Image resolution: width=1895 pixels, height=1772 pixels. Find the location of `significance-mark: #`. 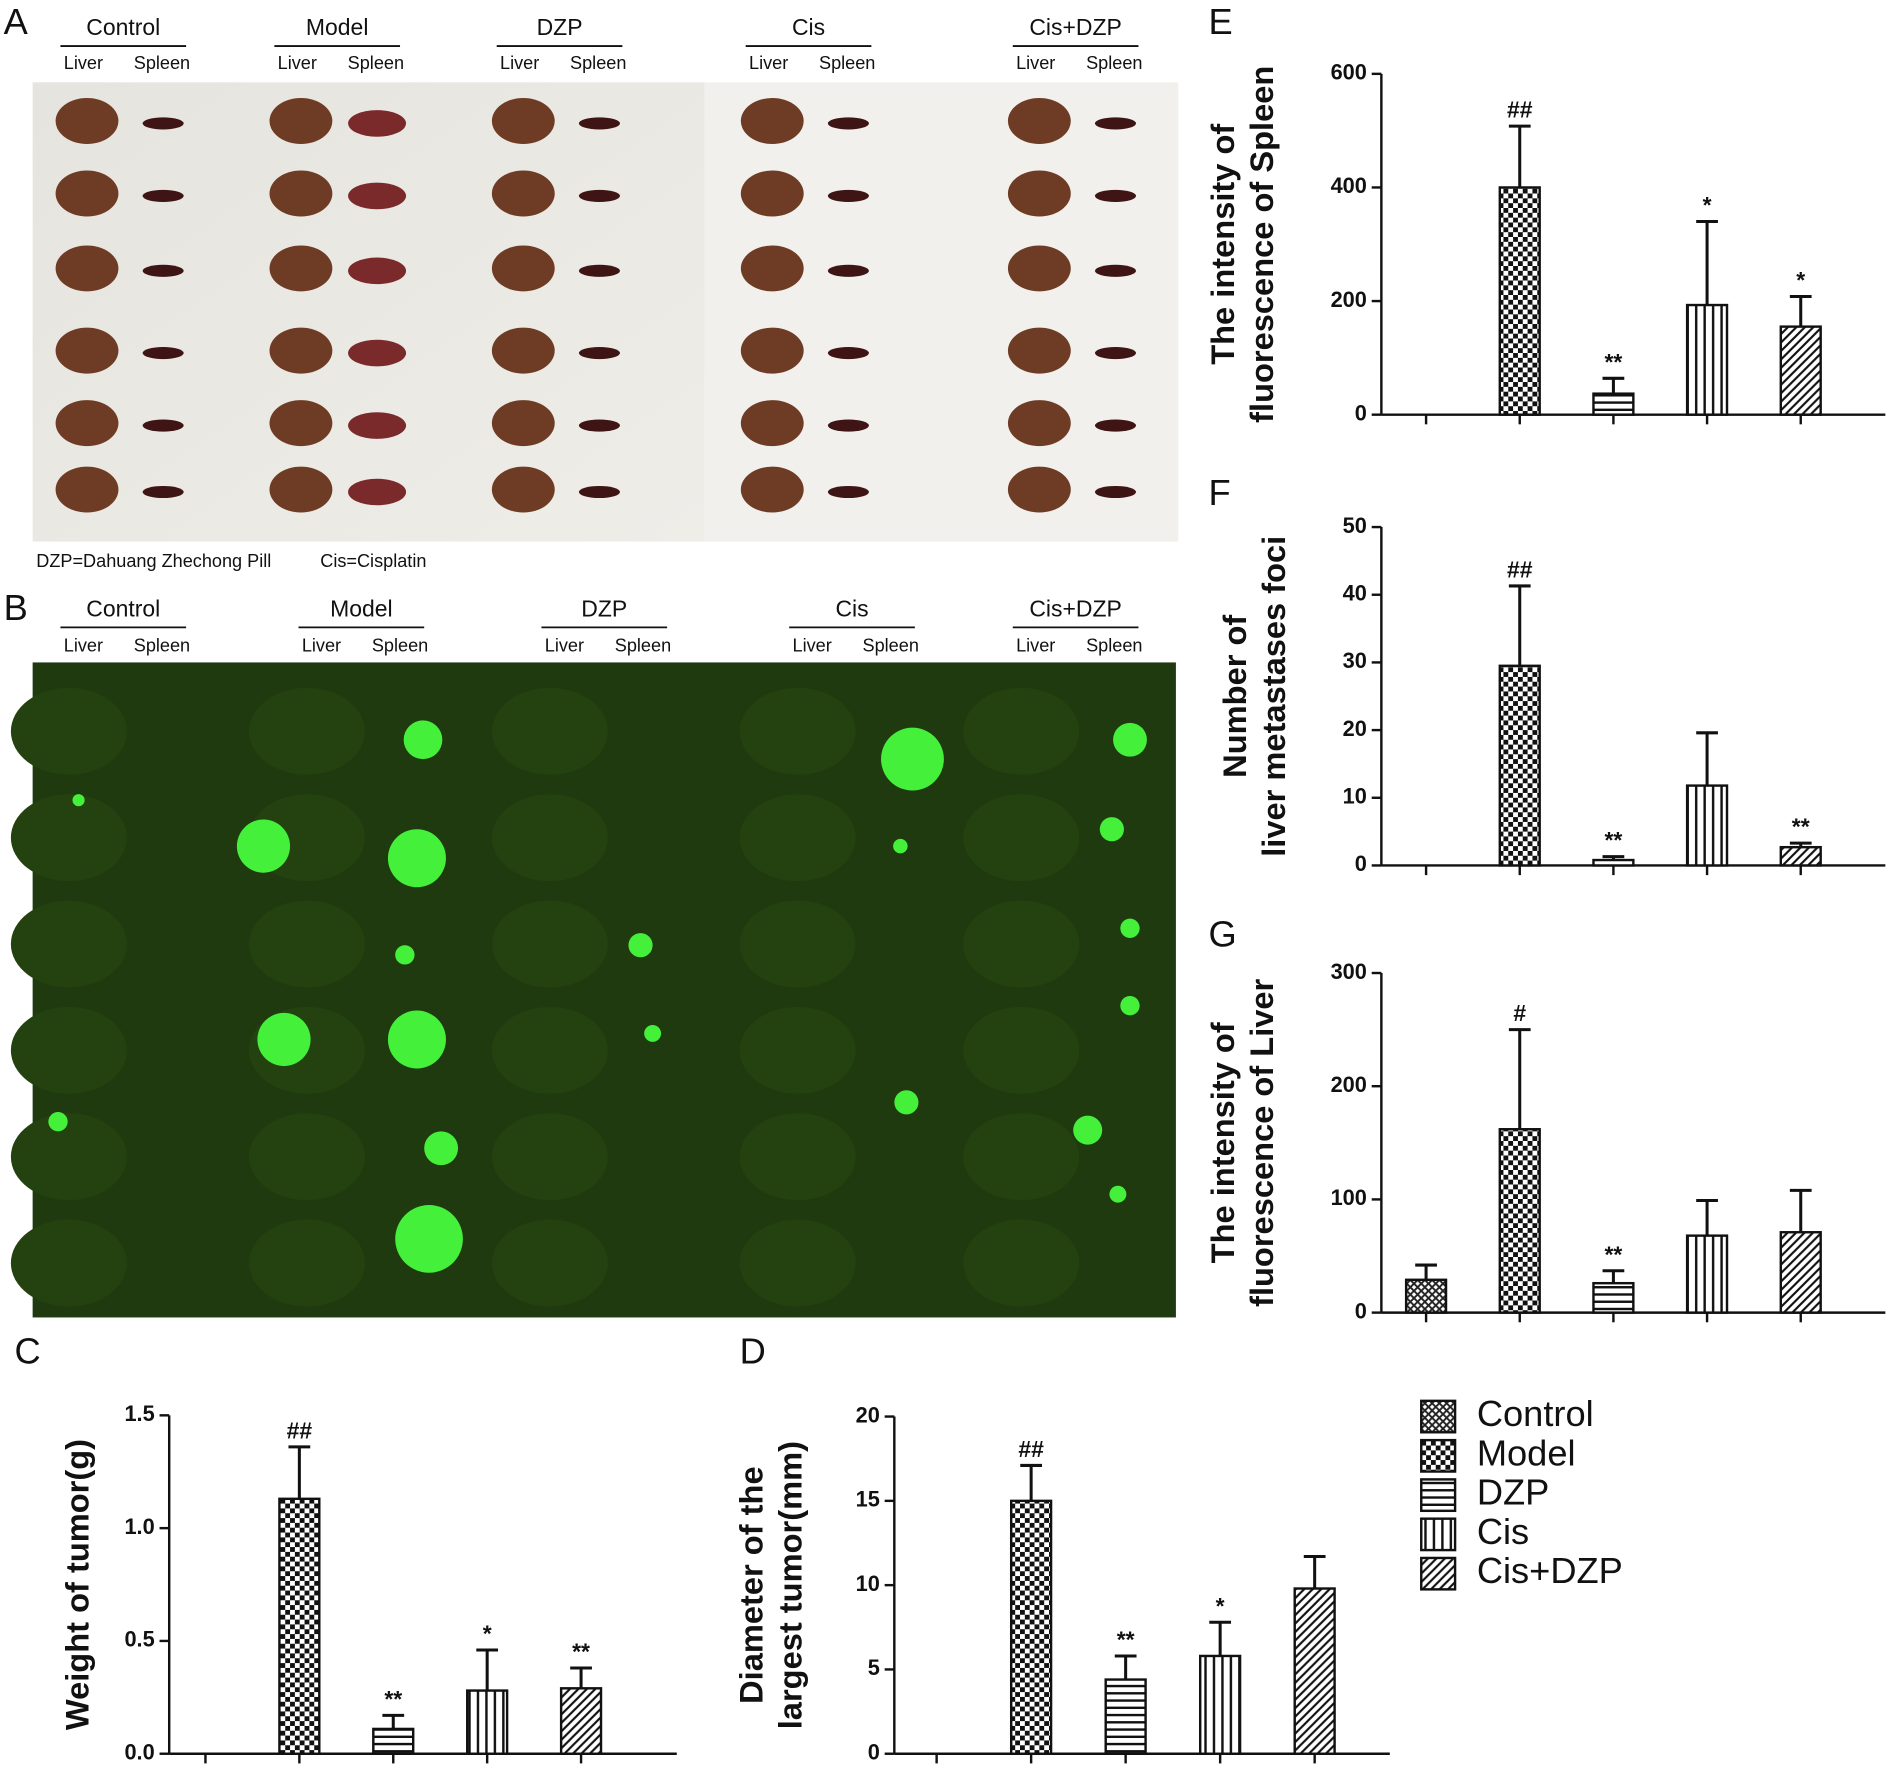

significance-mark: # is located at coordinates (1519, 1013).